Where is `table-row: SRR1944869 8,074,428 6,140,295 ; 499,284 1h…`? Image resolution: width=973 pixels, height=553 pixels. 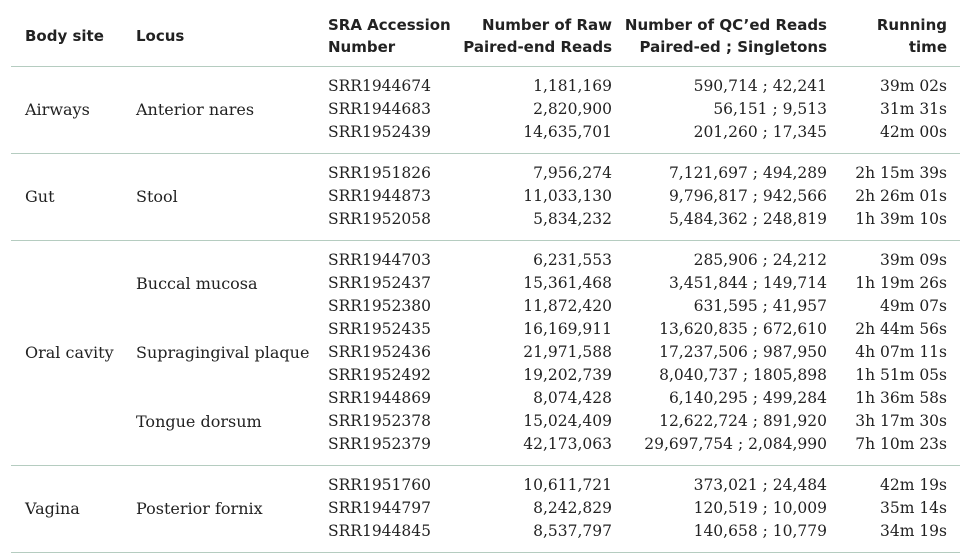
table-row: SRR1944869 8,074,428 6,140,295 ; 499,284 1h… is located at coordinates (485, 398).